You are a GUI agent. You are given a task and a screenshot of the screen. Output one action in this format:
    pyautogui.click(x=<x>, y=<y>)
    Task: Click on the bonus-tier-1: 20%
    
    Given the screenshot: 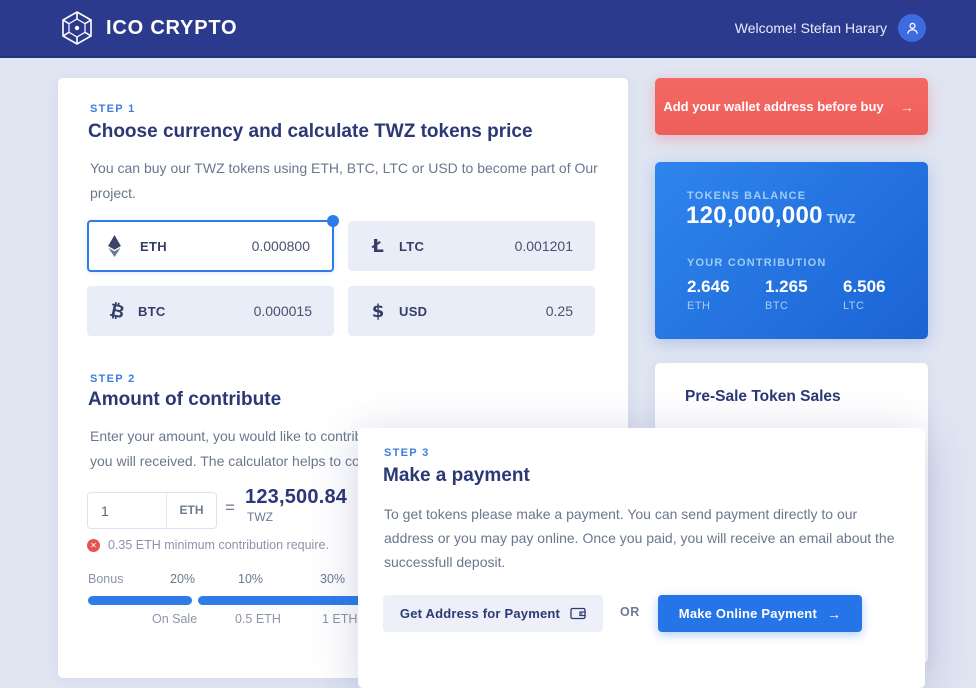 What is the action you would take?
    pyautogui.click(x=183, y=579)
    